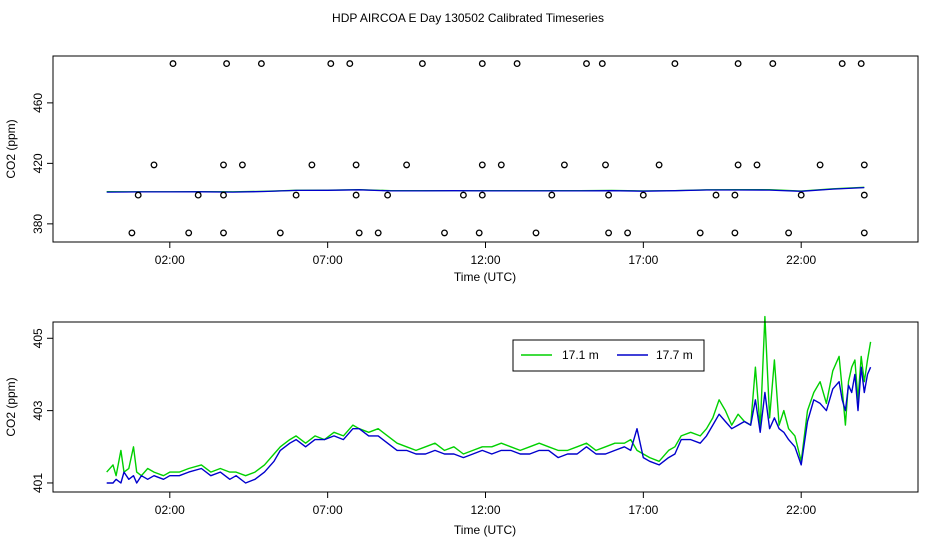 The width and height of the screenshot is (936, 540). Describe the element at coordinates (38, 410) in the screenshot. I see `bottom-y-tick-label: 403` at that location.